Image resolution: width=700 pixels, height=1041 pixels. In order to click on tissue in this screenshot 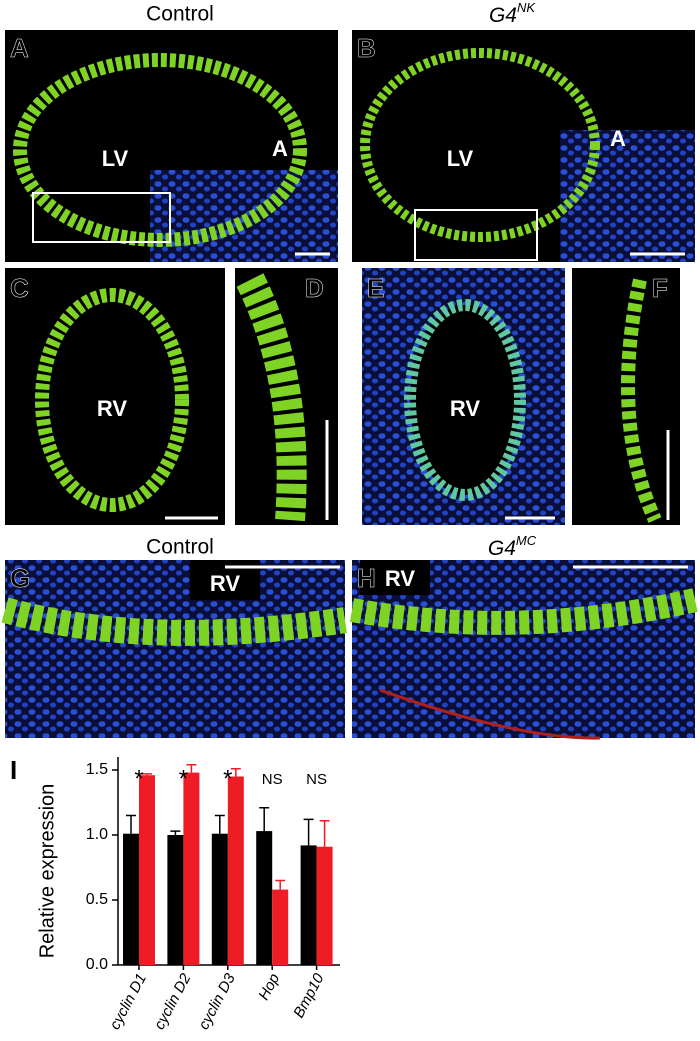, I will do `click(627, 196)`.